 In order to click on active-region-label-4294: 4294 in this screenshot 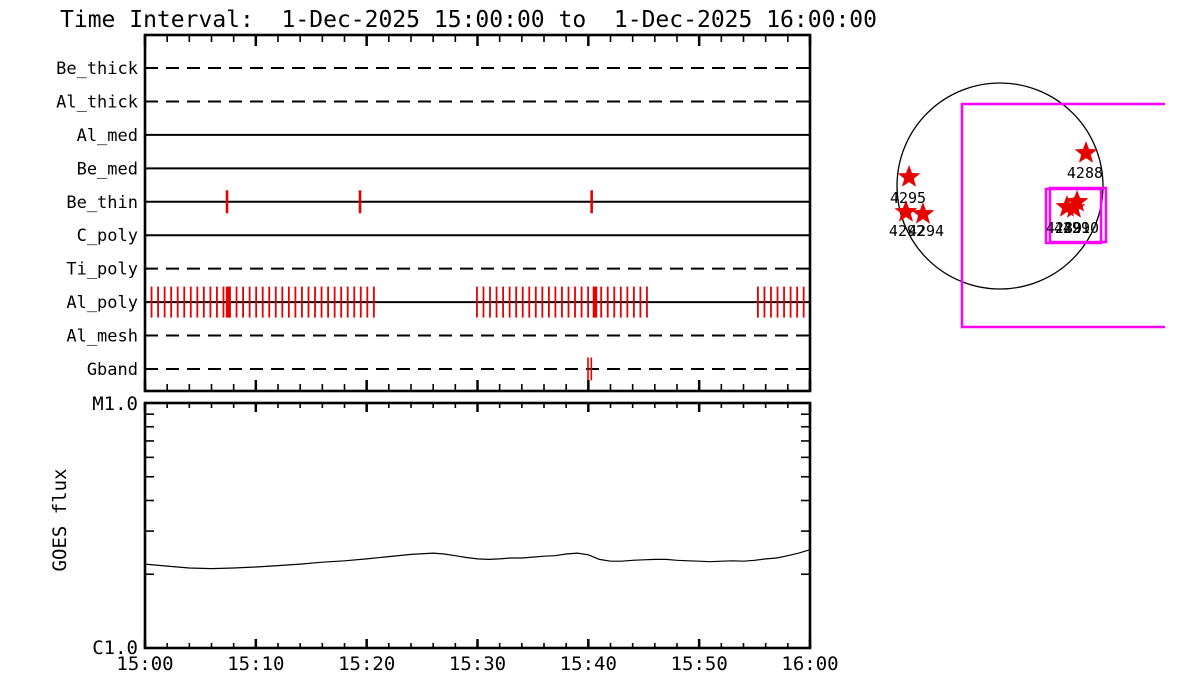, I will do `click(926, 231)`.